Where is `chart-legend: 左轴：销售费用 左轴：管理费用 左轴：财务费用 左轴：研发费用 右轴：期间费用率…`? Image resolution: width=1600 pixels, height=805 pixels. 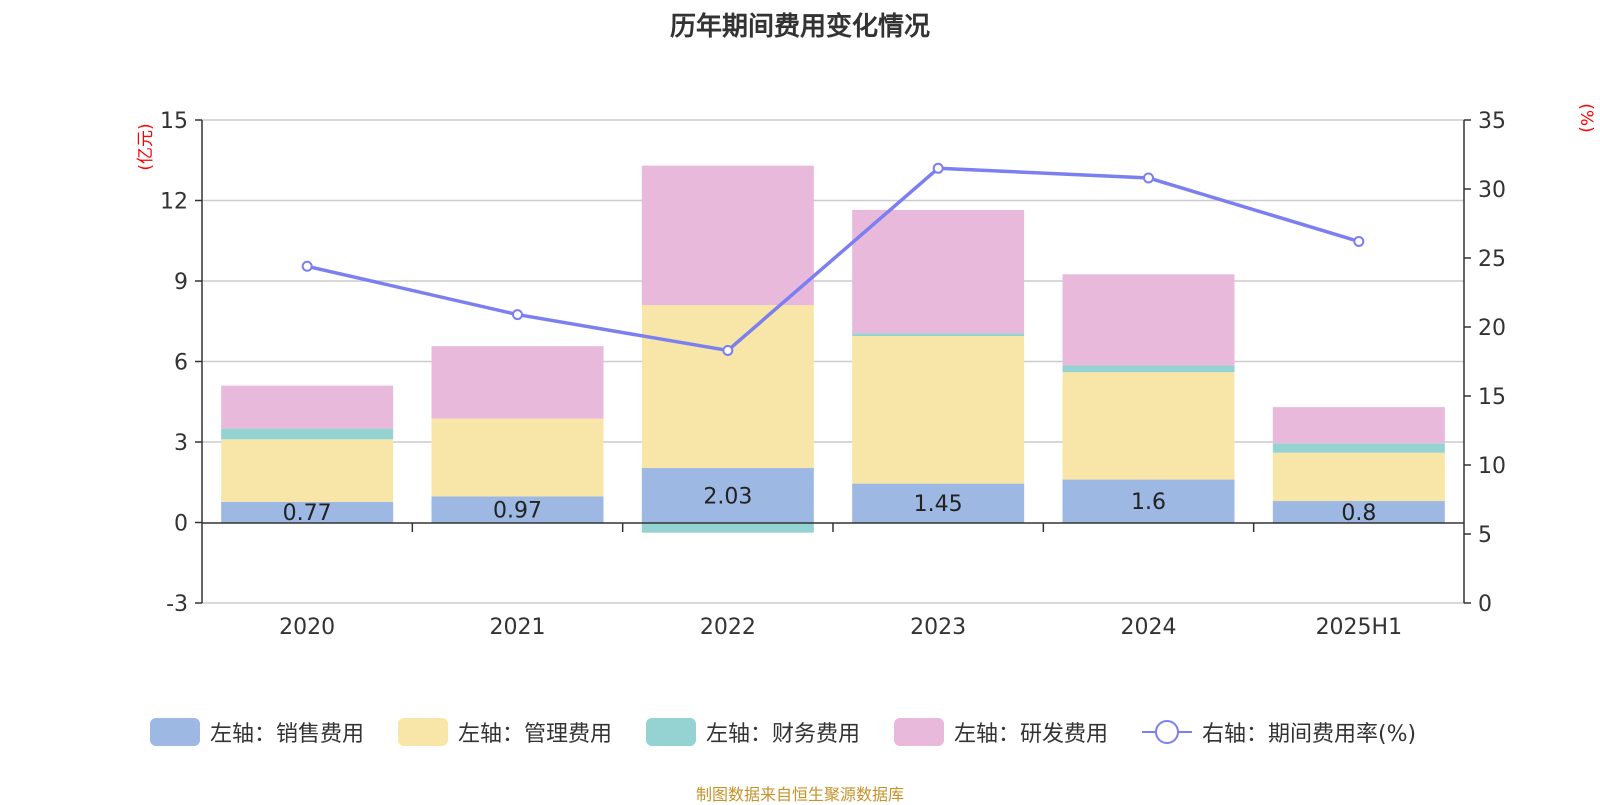 chart-legend: 左轴：销售费用 左轴：管理费用 左轴：财务费用 左轴：研发费用 右轴：期间费用率… is located at coordinates (800, 732).